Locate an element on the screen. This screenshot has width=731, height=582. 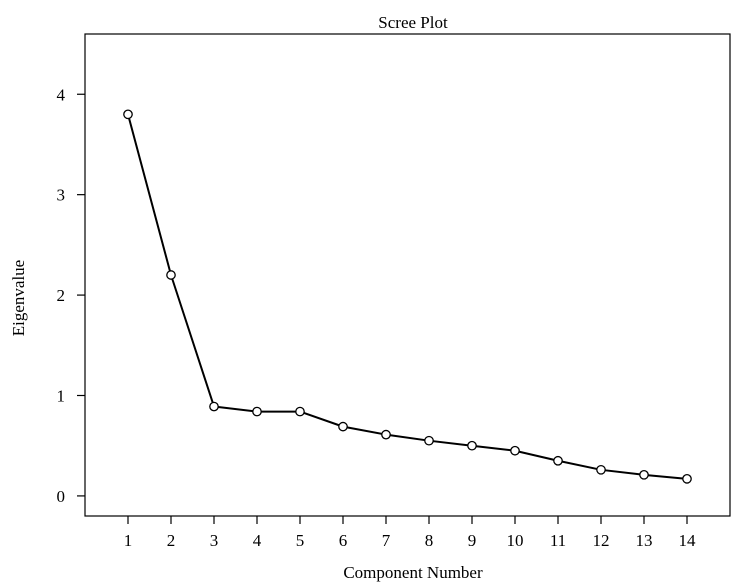
x-tick-label: 5 is located at coordinates (300, 540).